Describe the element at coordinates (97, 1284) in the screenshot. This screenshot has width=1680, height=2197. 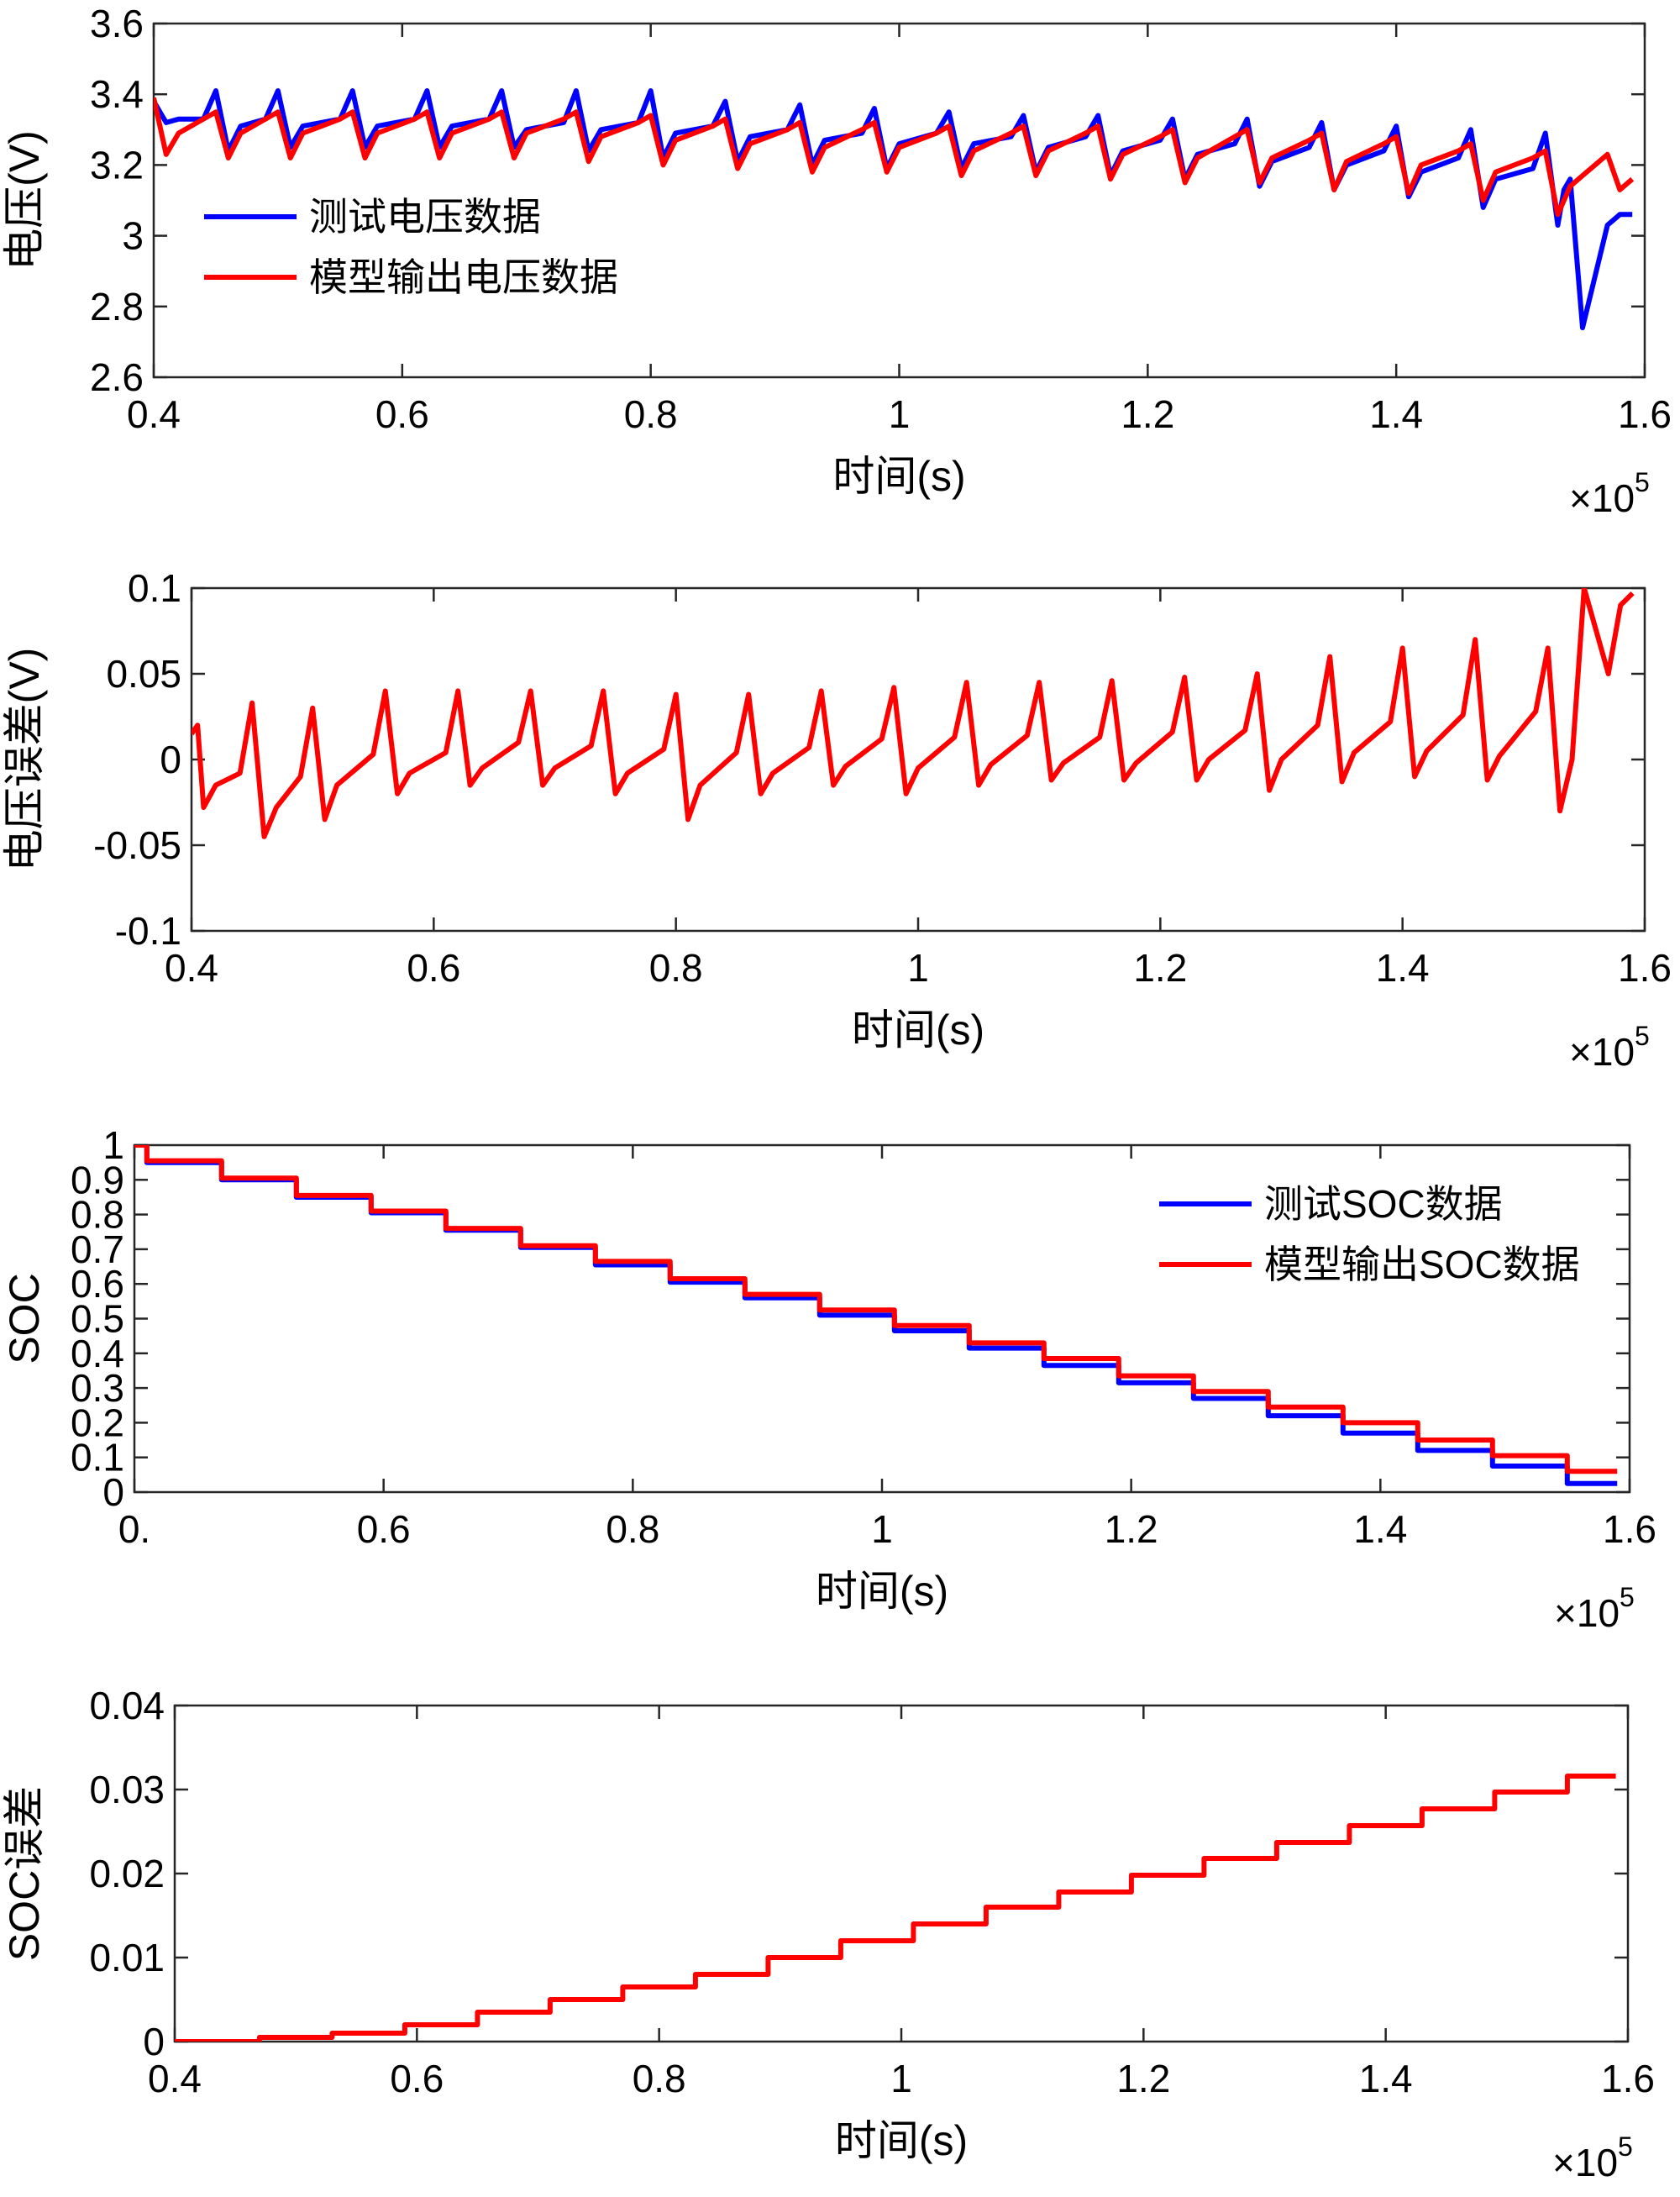
I see `y-tick-label: 0.6` at that location.